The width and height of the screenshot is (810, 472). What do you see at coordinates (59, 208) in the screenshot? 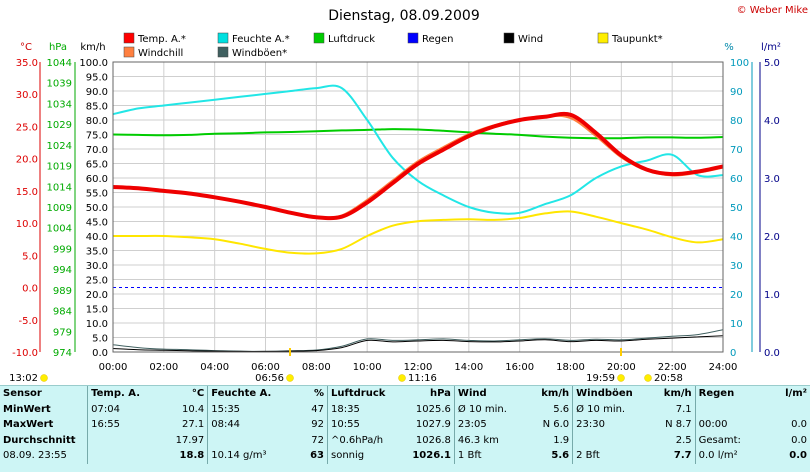
I see `pressure-tick-label: 1009` at bounding box center [59, 208].